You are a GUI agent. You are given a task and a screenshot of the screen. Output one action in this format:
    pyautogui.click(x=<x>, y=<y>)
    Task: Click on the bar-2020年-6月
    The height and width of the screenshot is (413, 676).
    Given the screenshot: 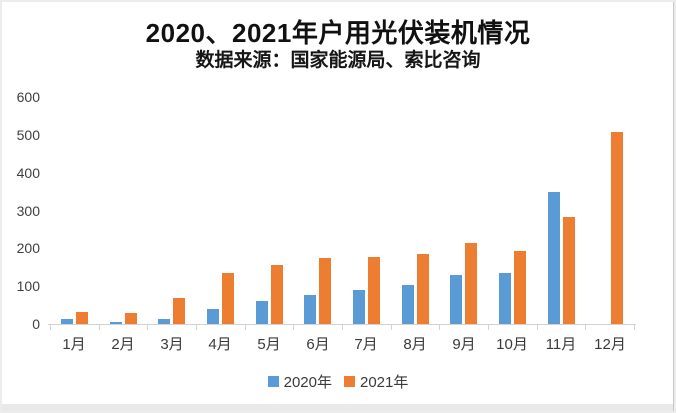 What is the action you would take?
    pyautogui.click(x=310, y=309)
    